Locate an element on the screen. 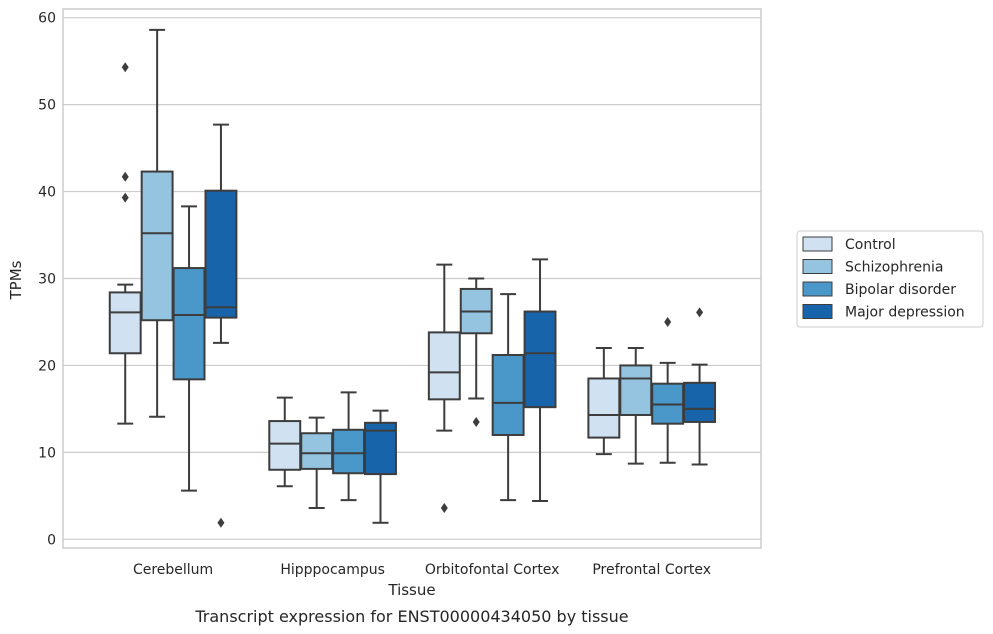 The width and height of the screenshot is (993, 634). y-tick-label: 30 is located at coordinates (47, 280).